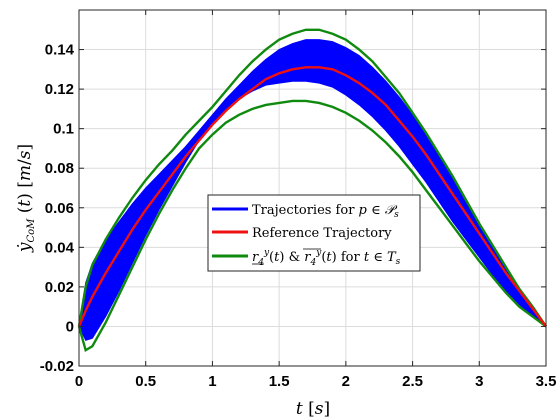  What do you see at coordinates (279, 381) in the screenshot?
I see `x-tick-label: 1.5` at bounding box center [279, 381].